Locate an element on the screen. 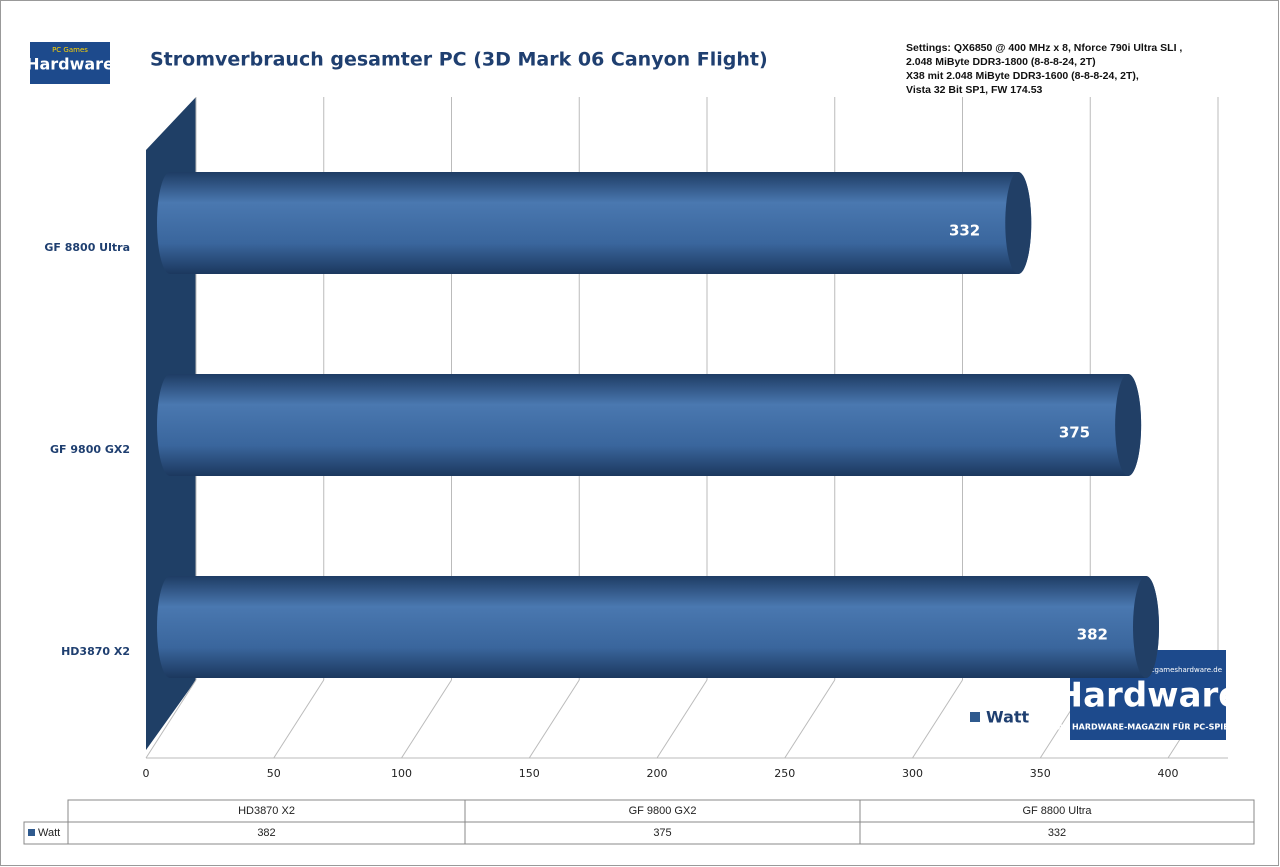 The width and height of the screenshot is (1280, 867). x-tick-label: 50 is located at coordinates (274, 773).